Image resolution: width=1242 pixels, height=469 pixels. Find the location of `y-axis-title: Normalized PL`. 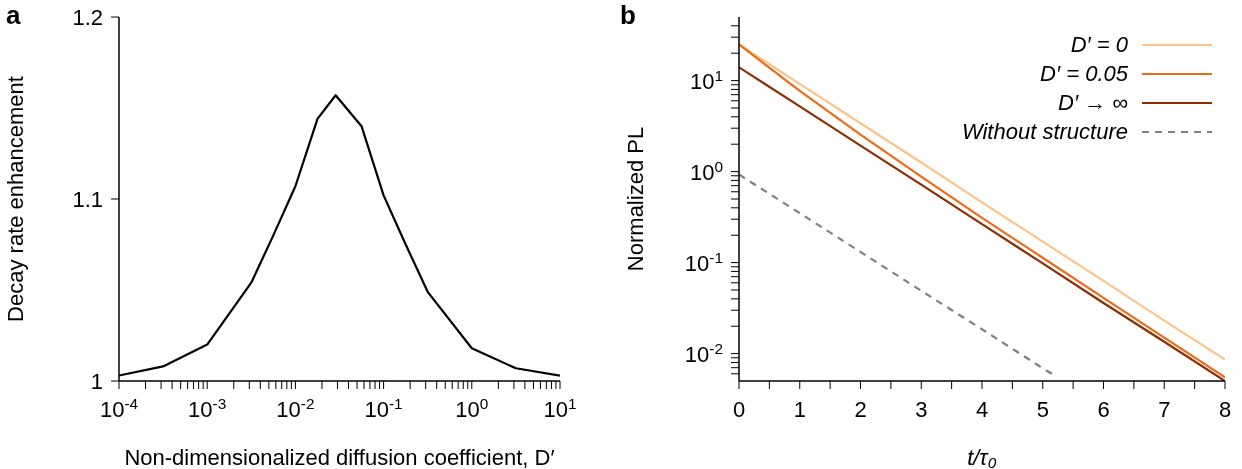

y-axis-title: Normalized PL is located at coordinates (635, 199).